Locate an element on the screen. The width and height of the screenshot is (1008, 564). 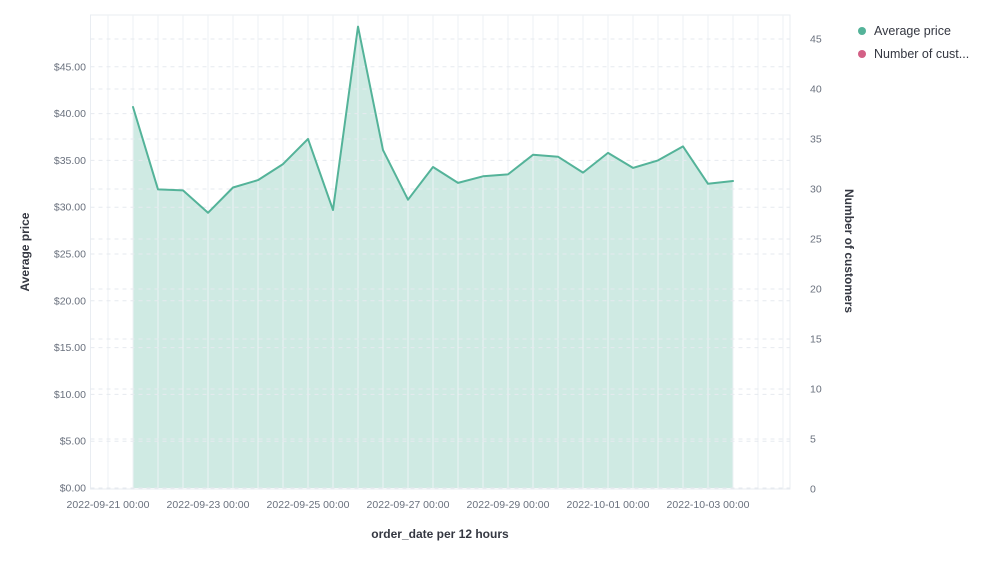
svg-text: 25 is located at coordinates (816, 240).